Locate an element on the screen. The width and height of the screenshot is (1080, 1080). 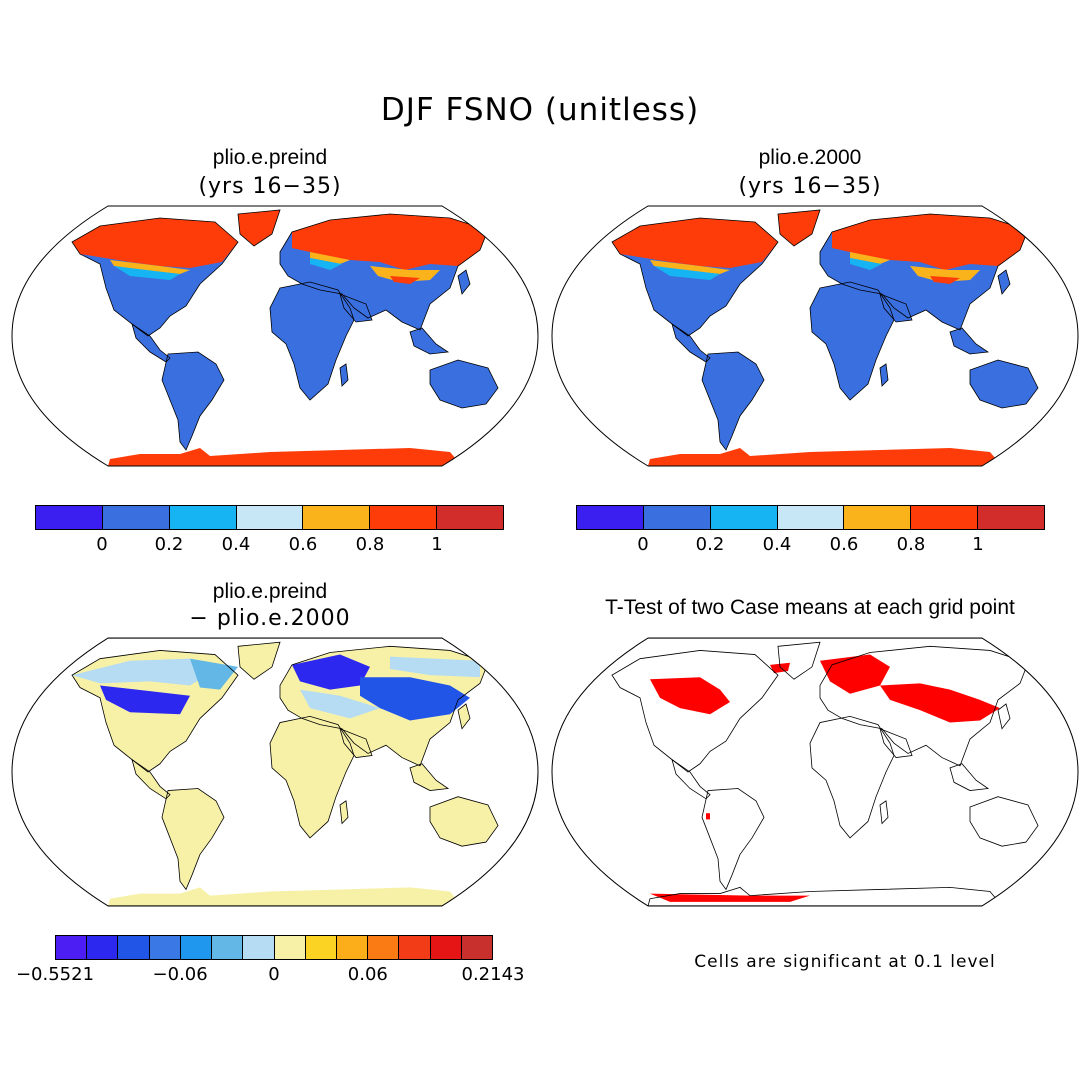
panel1-map is located at coordinates (275, 336).